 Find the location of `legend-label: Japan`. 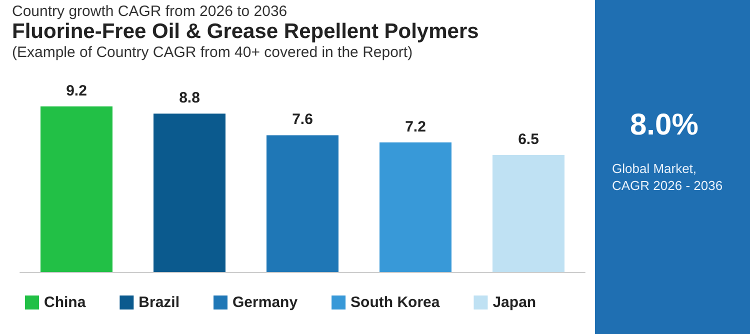

legend-label: Japan is located at coordinates (514, 302).